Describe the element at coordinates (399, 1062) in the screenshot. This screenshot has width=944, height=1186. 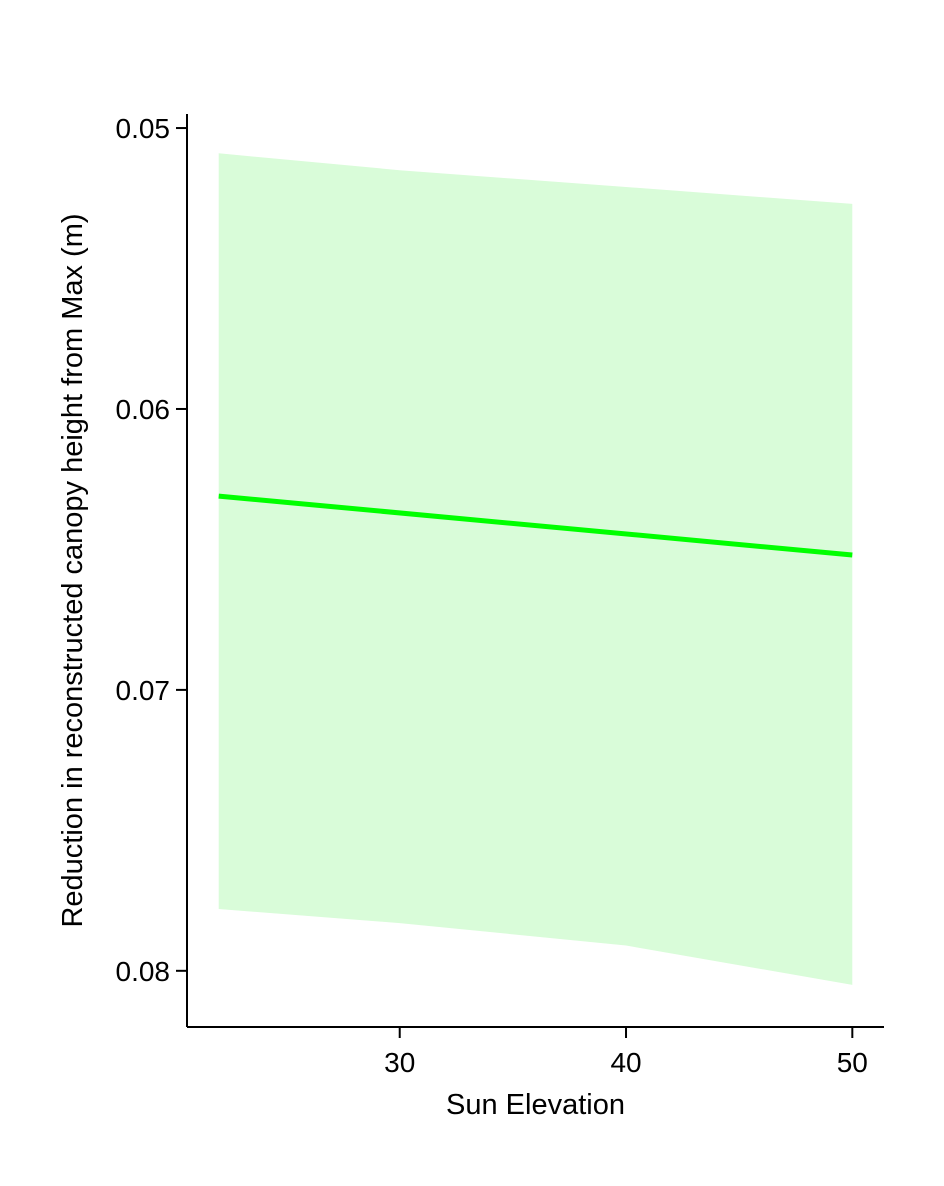
I see `x-tick-label: 30` at that location.